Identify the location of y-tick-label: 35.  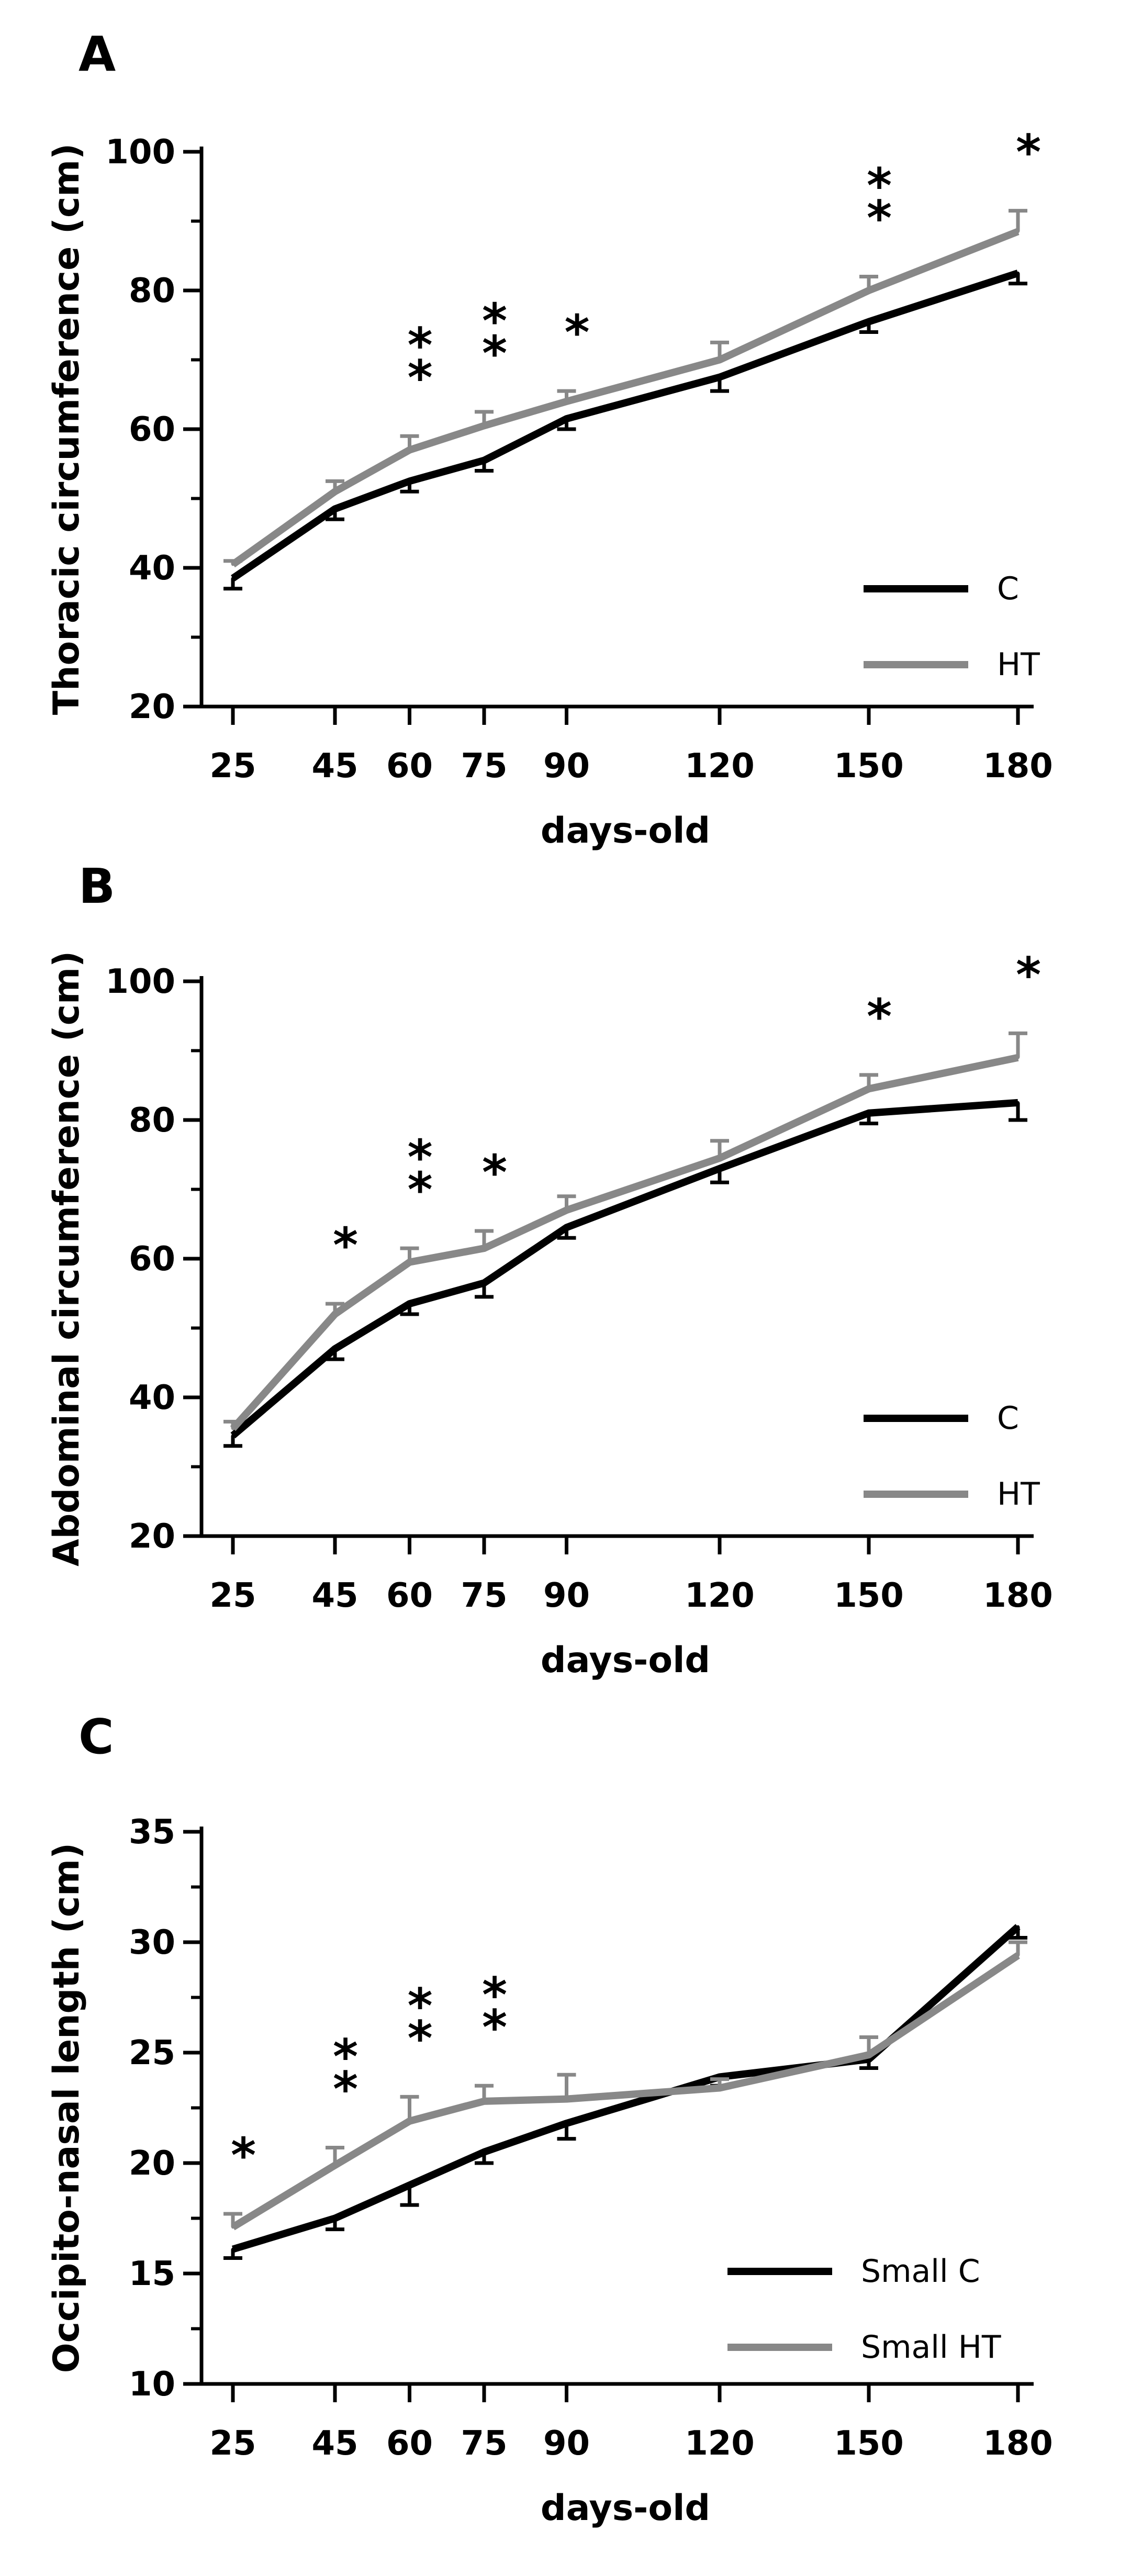
(152, 1832).